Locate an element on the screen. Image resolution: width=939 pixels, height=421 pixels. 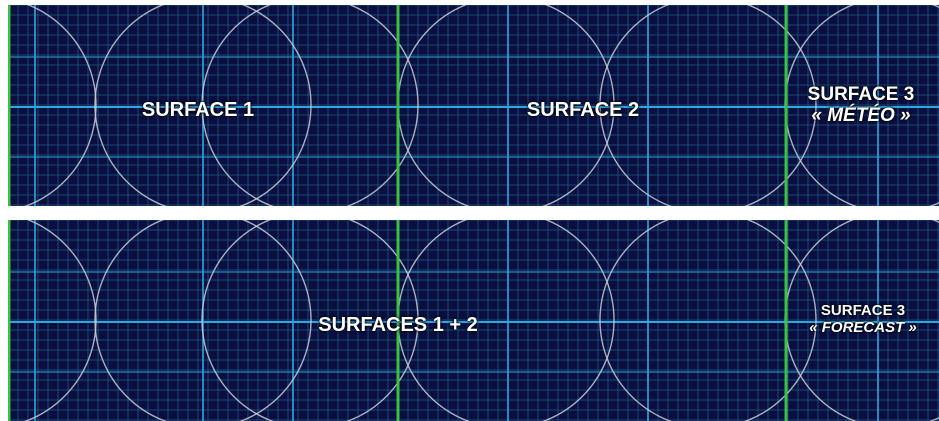
surface-3-subtitle: « FORECAST » is located at coordinates (863, 327).